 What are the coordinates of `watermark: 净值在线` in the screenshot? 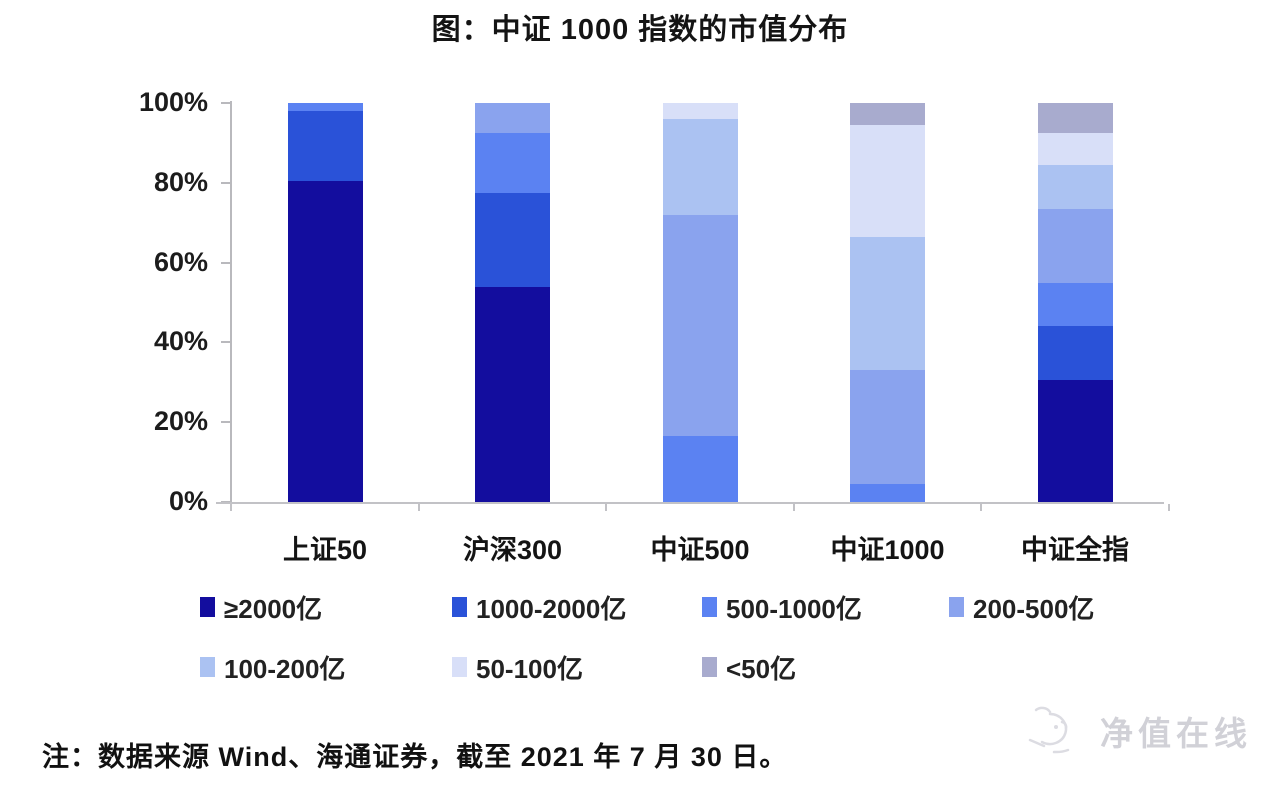 It's located at (1138, 731).